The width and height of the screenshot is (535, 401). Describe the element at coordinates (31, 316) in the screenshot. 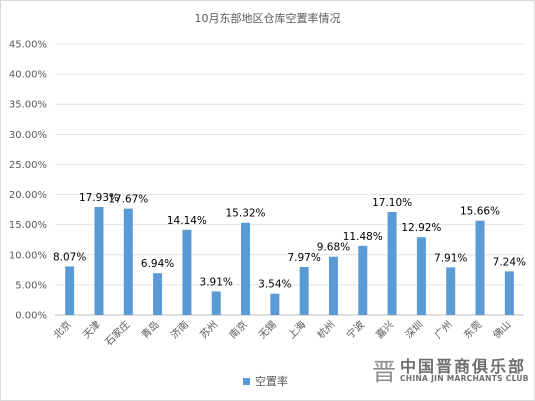

I see `y-tick-label: 0.00%` at that location.